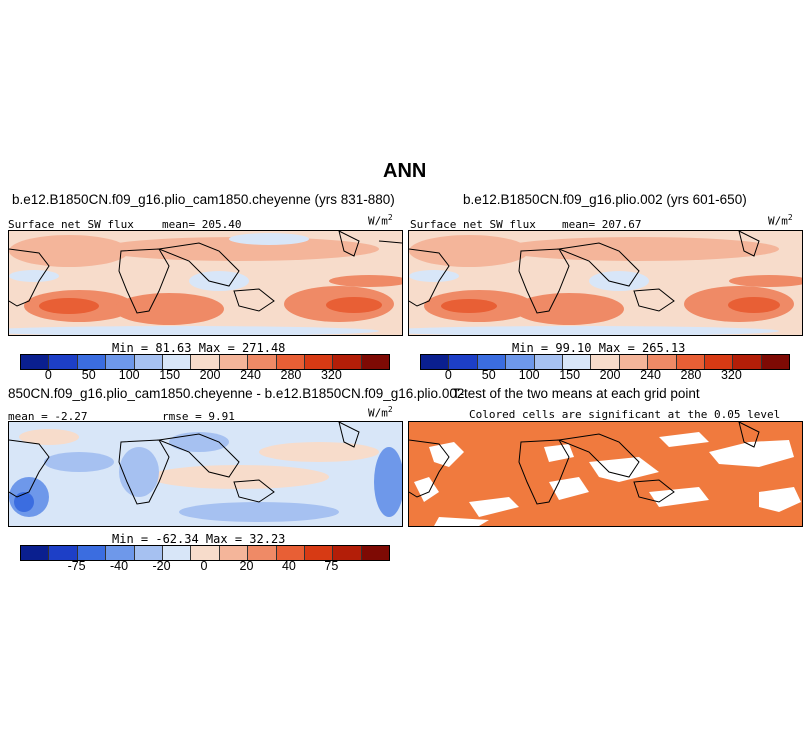 This screenshot has height=733, width=809. I want to click on panel3-rmse-label: rmse = 9.91, so click(198, 416).